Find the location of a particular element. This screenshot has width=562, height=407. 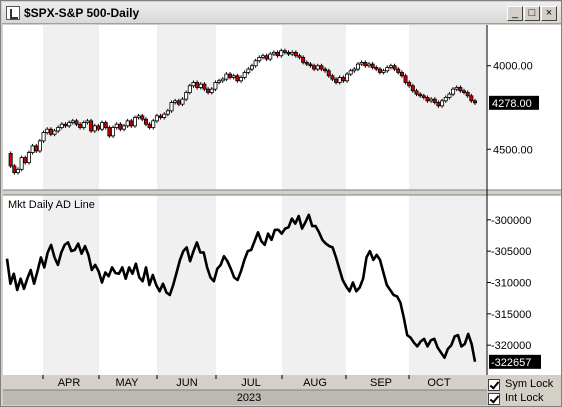

title-bar: $SPX-S&P 500-Daily _ □ × is located at coordinates (281, 13).